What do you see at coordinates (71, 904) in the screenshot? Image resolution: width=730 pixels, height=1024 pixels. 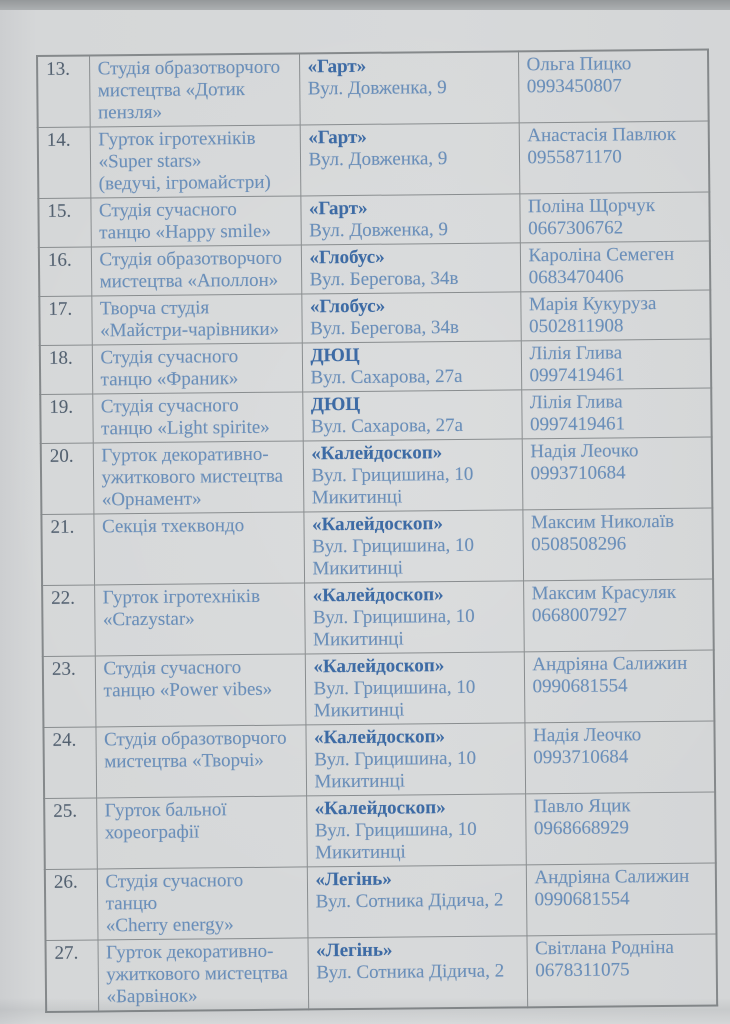 I see `row-number-cell: 26.` at bounding box center [71, 904].